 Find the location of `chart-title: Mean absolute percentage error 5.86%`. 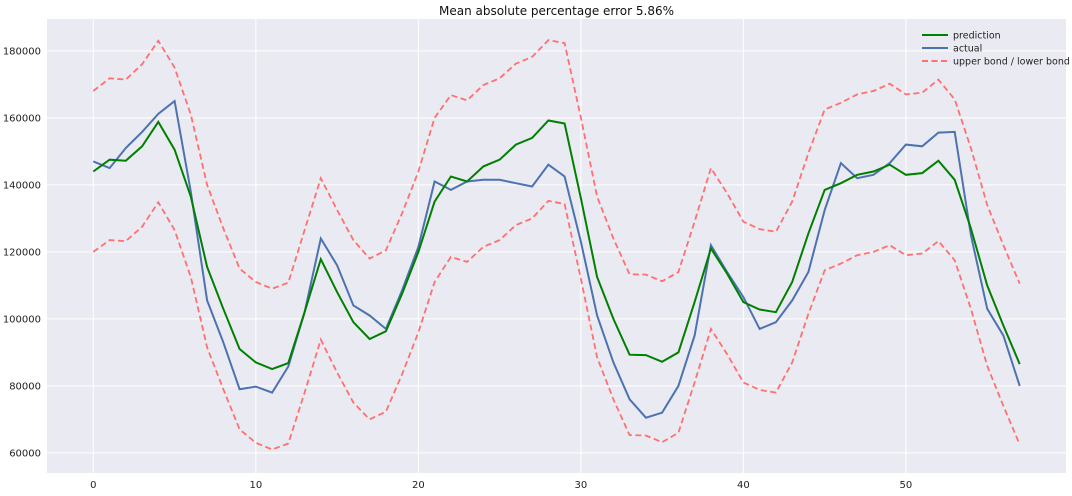

chart-title: Mean absolute percentage error 5.86% is located at coordinates (556, 11).